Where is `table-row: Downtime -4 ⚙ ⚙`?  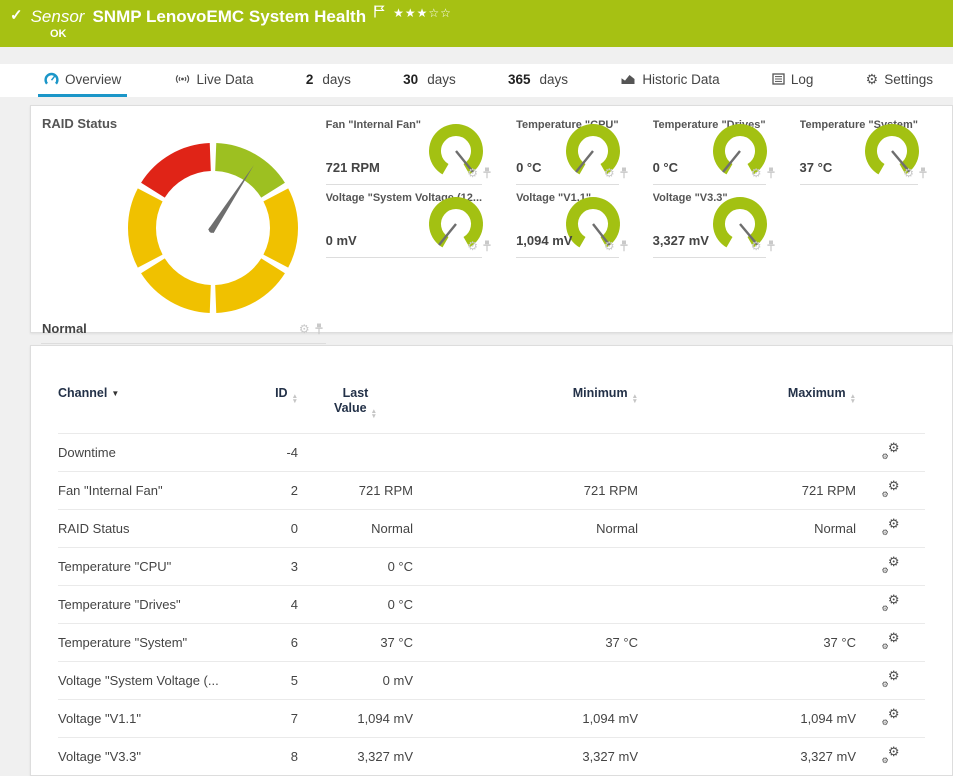 table-row: Downtime -4 ⚙ ⚙ is located at coordinates (491, 452).